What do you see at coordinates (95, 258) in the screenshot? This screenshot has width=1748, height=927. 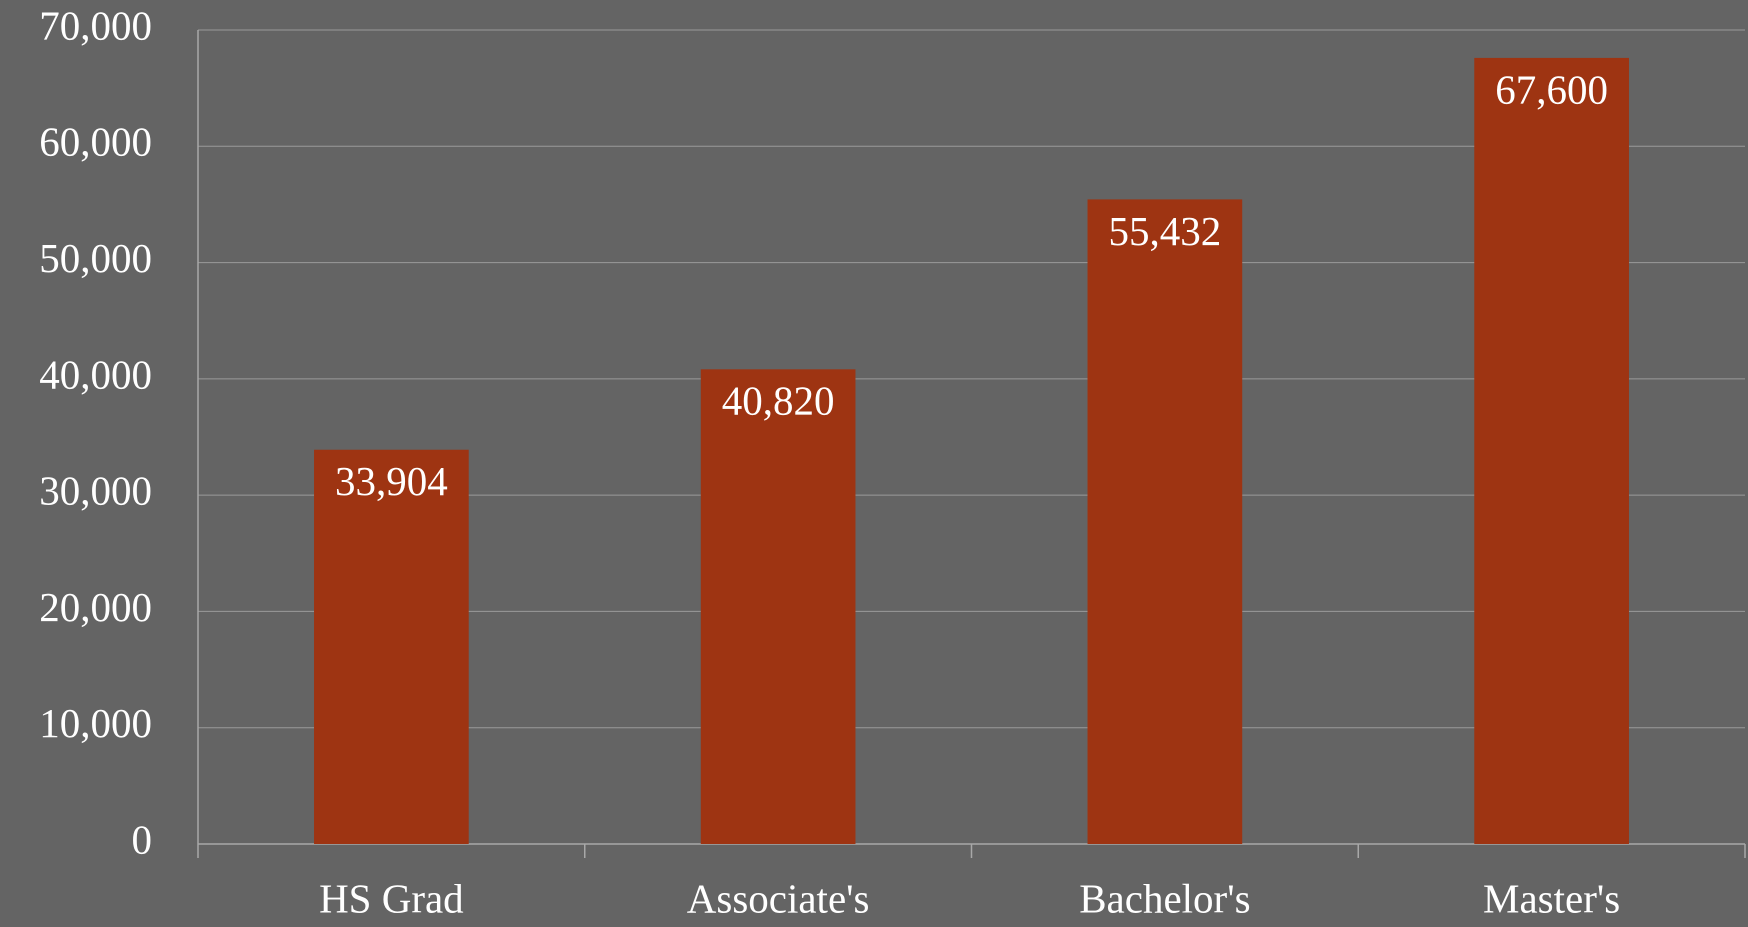 I see `y-tick-label: 50,000` at bounding box center [95, 258].